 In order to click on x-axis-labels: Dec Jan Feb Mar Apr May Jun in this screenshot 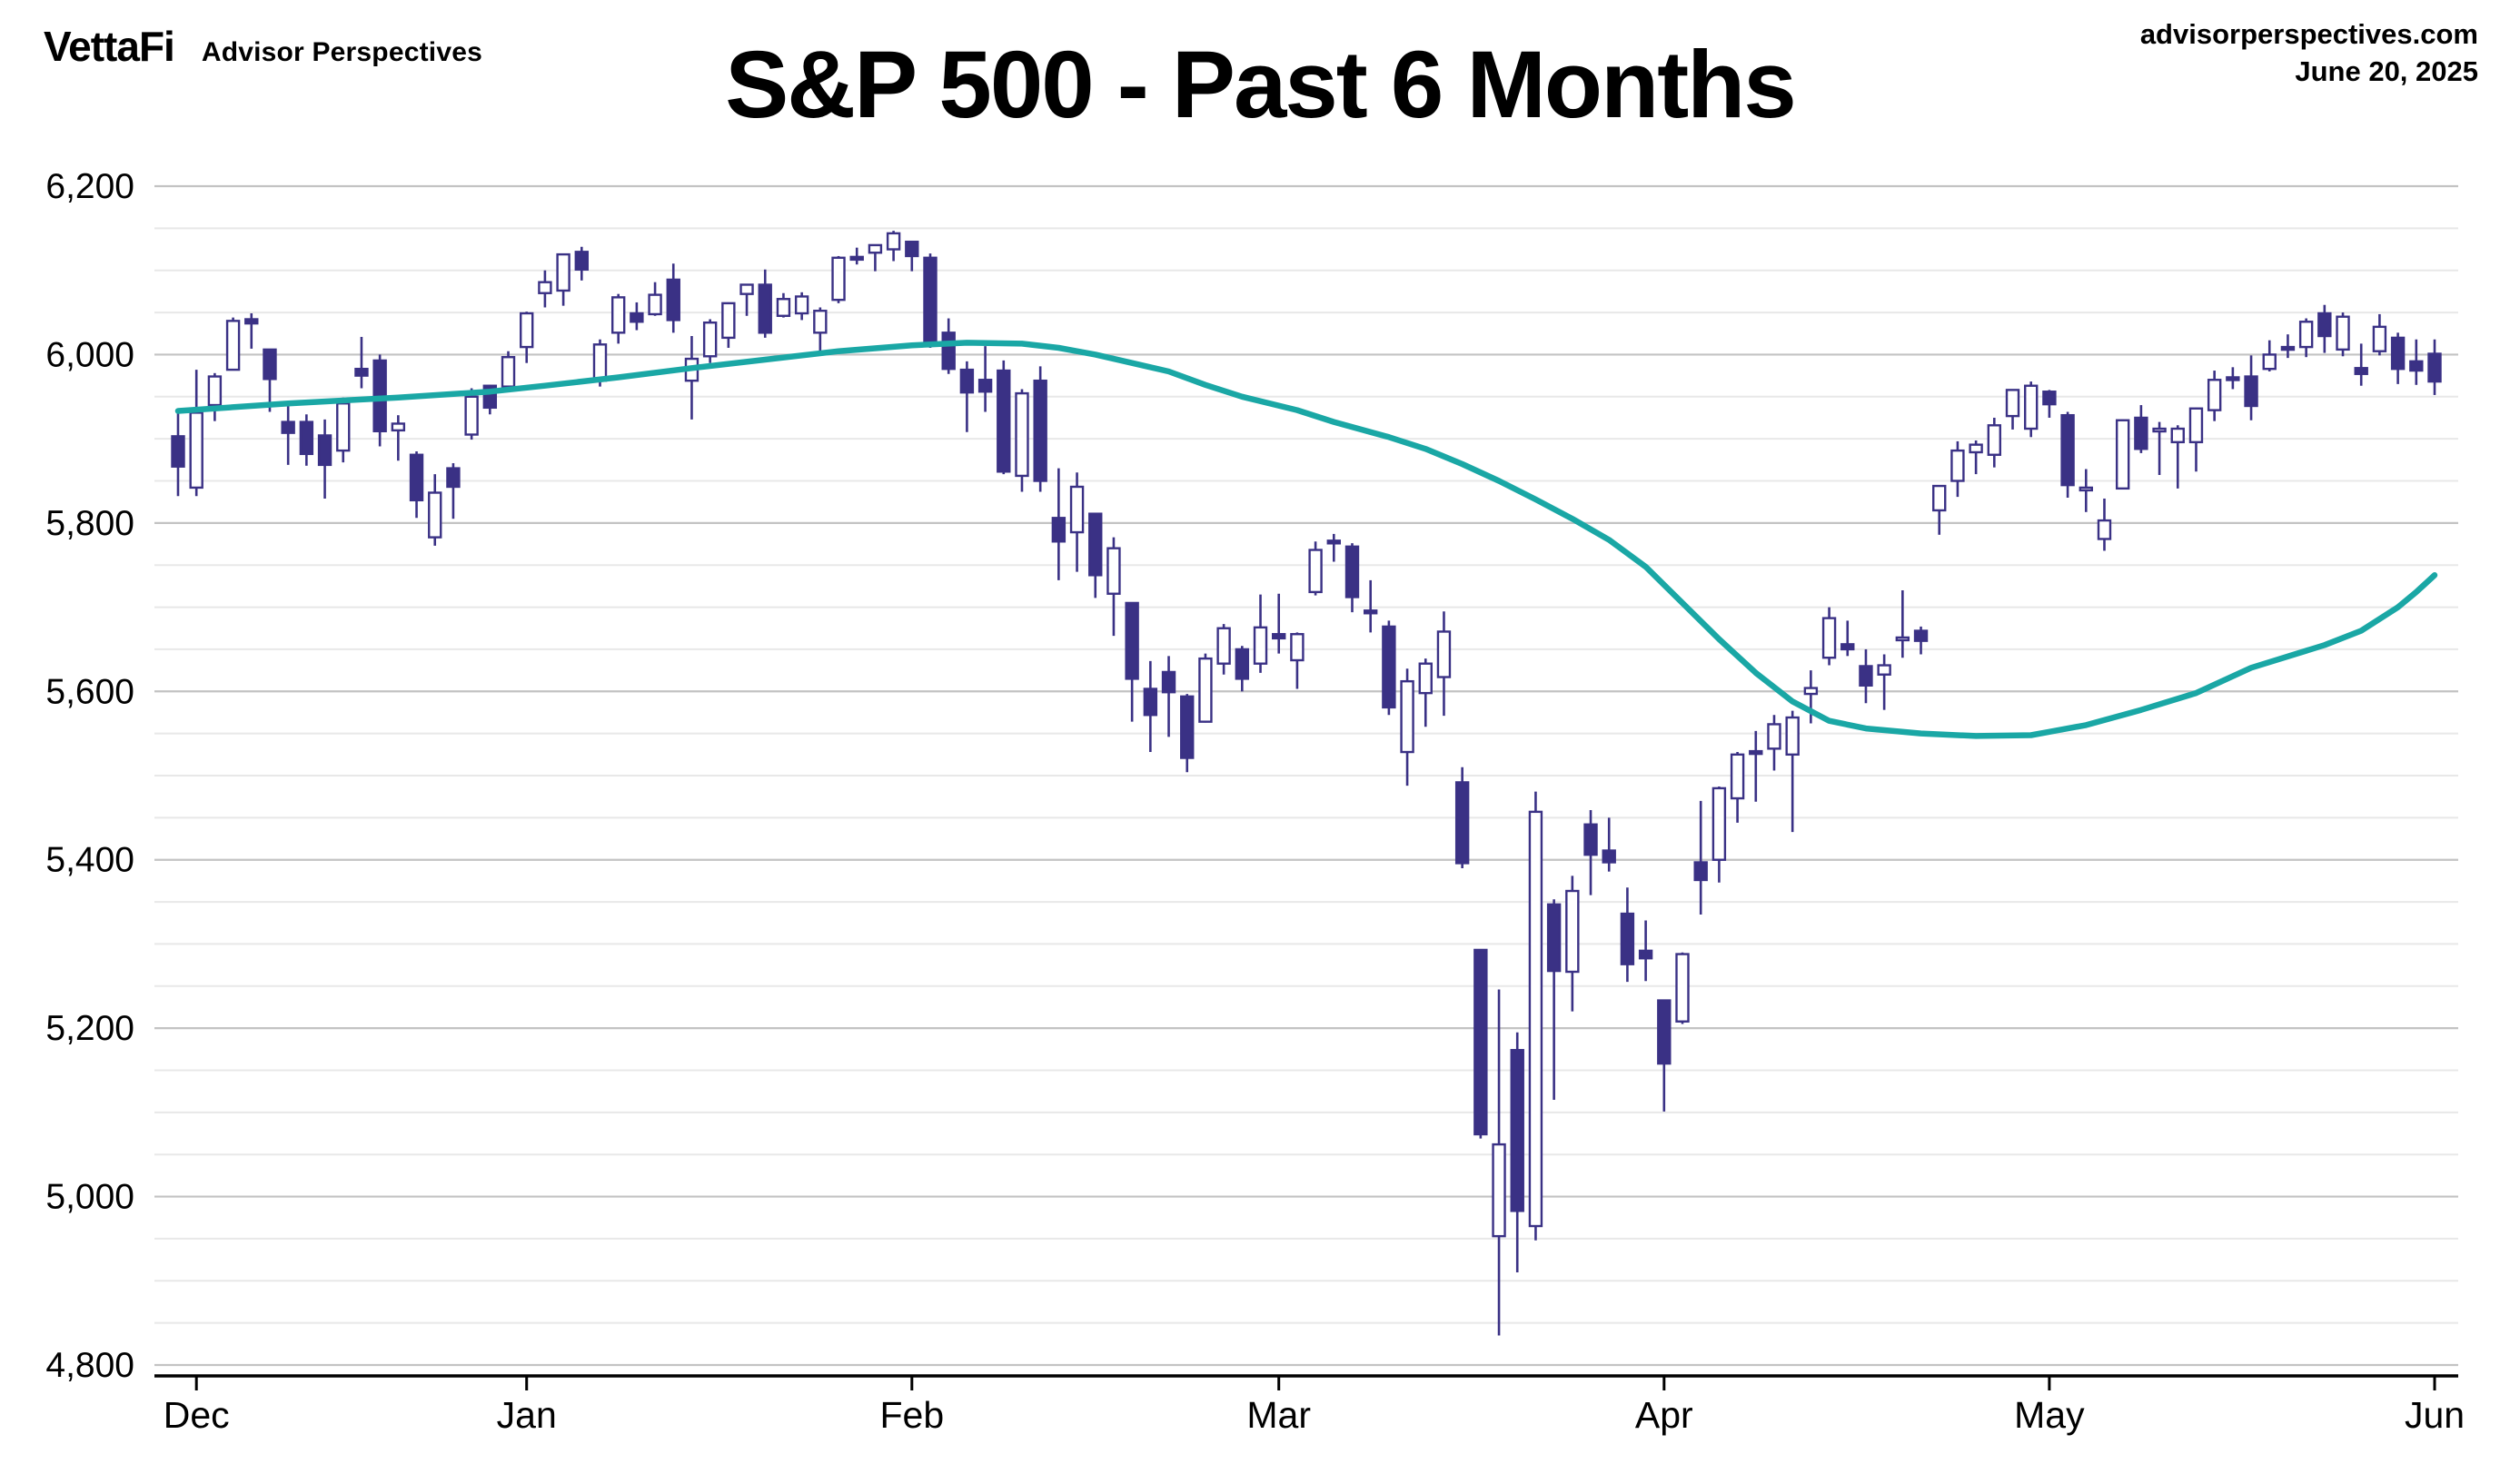, I will do `click(1314, 1415)`.